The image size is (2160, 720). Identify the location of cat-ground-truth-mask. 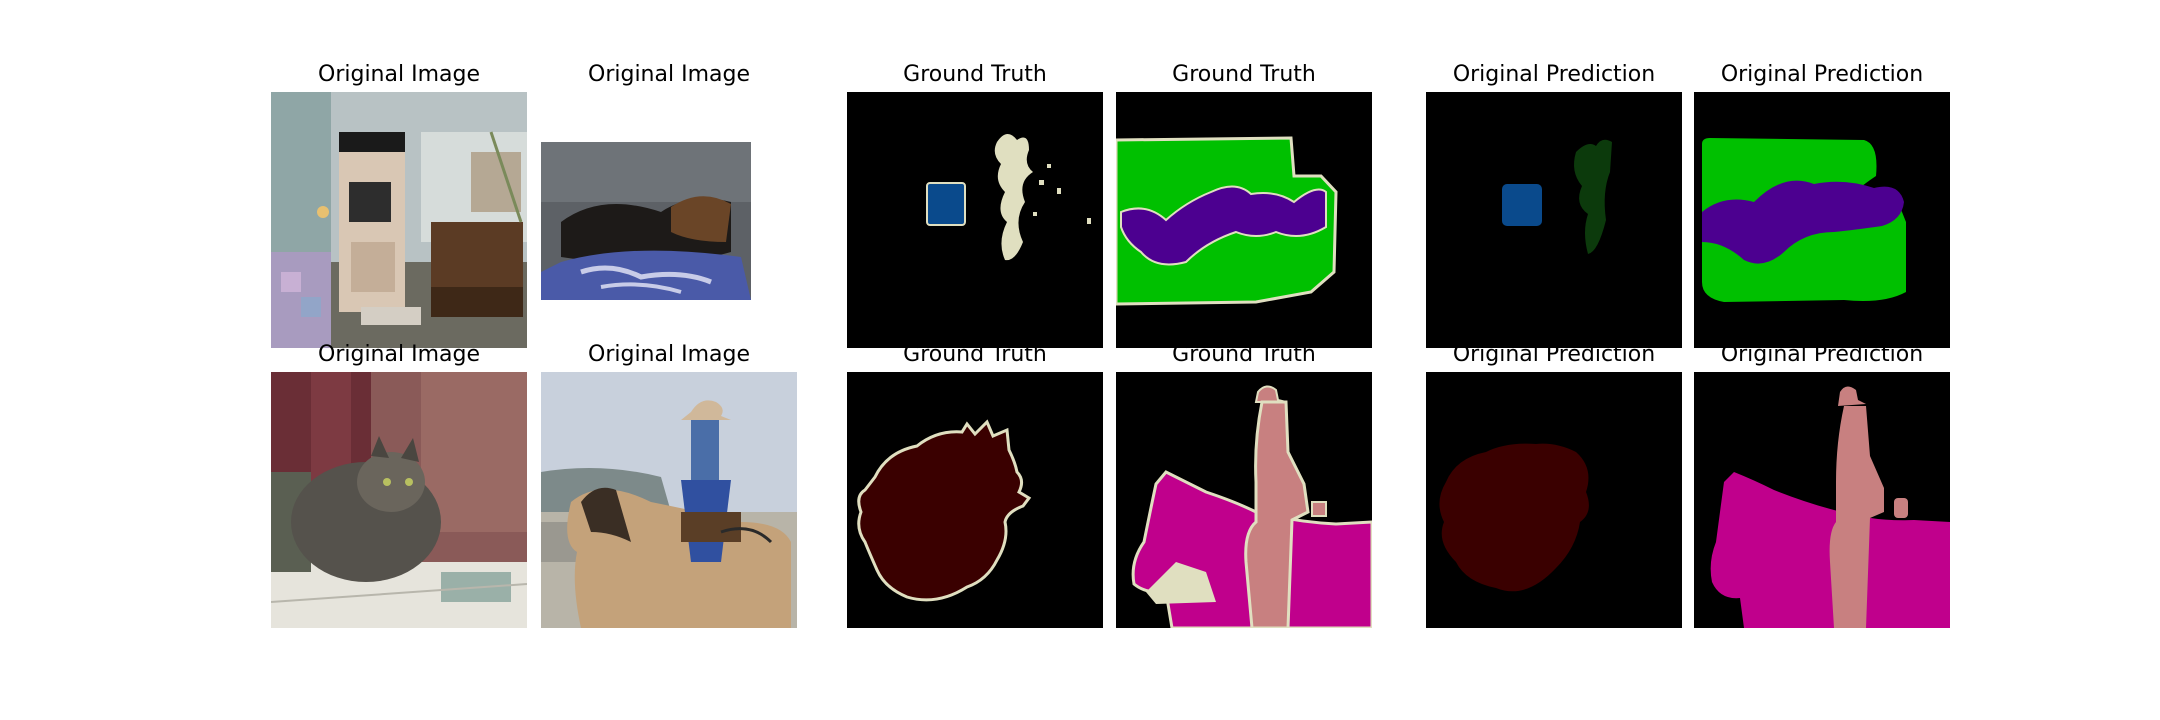
(975, 500).